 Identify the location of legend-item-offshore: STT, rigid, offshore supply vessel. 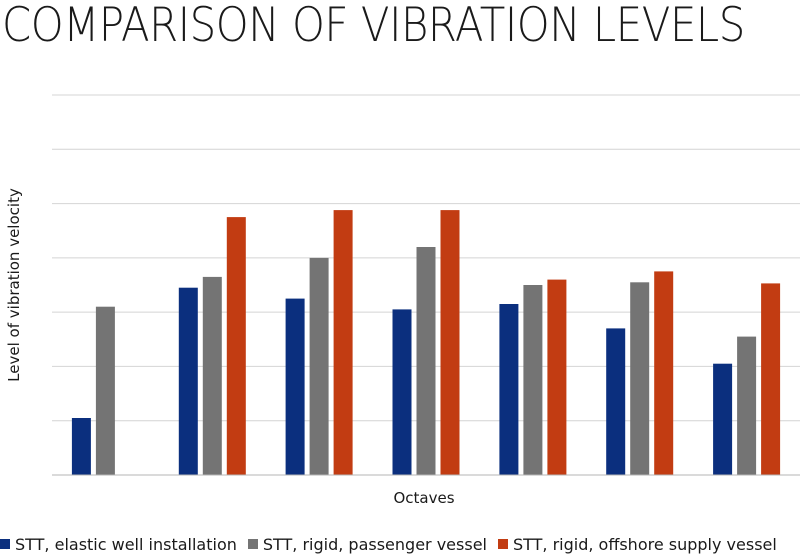
(637, 544).